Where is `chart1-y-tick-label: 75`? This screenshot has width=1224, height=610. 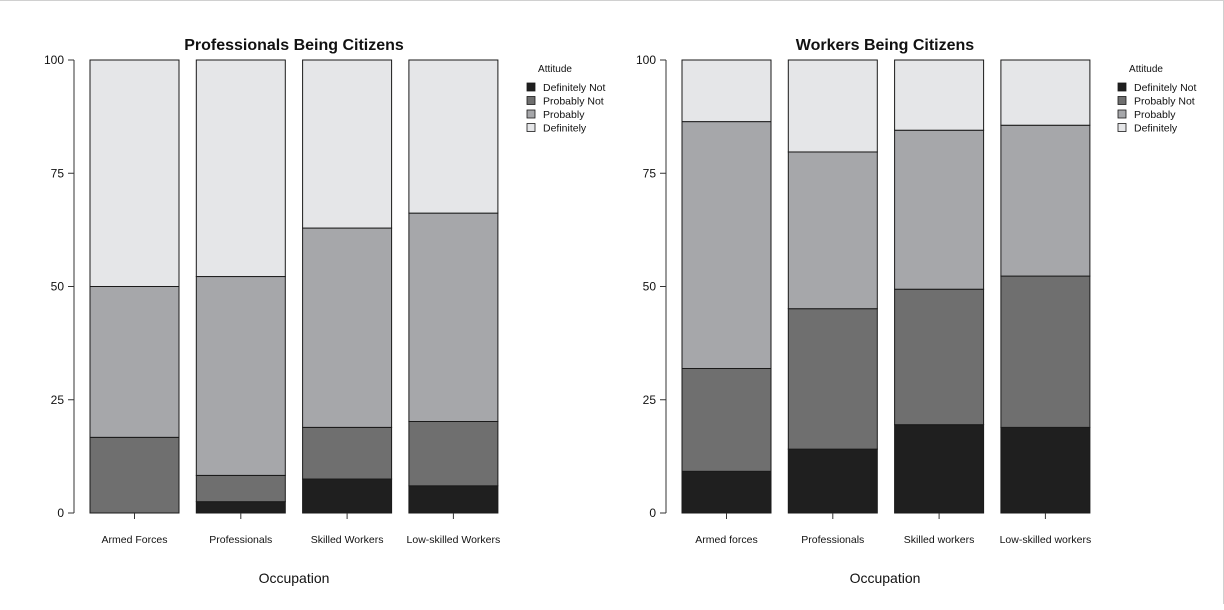 chart1-y-tick-label: 75 is located at coordinates (58, 173).